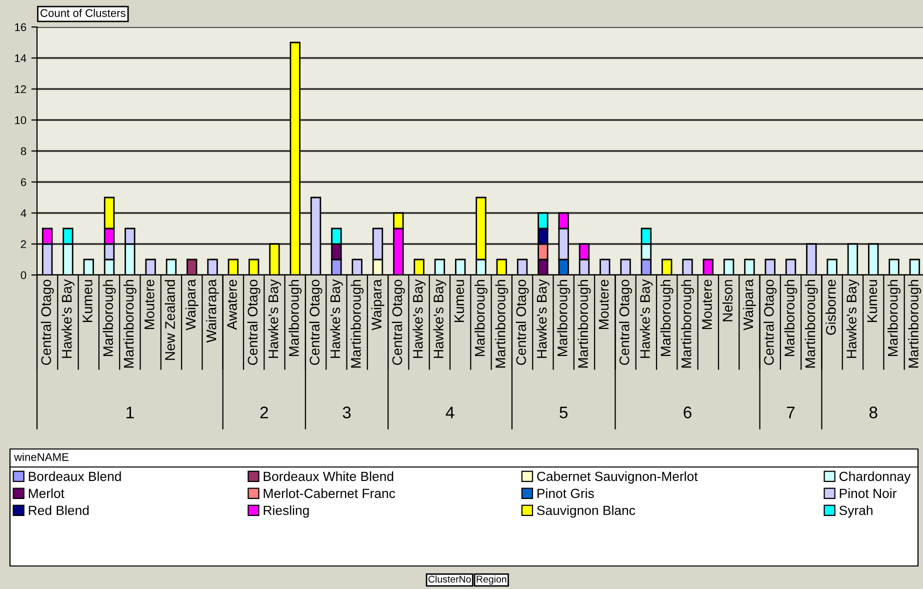 The width and height of the screenshot is (923, 589). I want to click on x-tick-label: Nelson, so click(727, 301).